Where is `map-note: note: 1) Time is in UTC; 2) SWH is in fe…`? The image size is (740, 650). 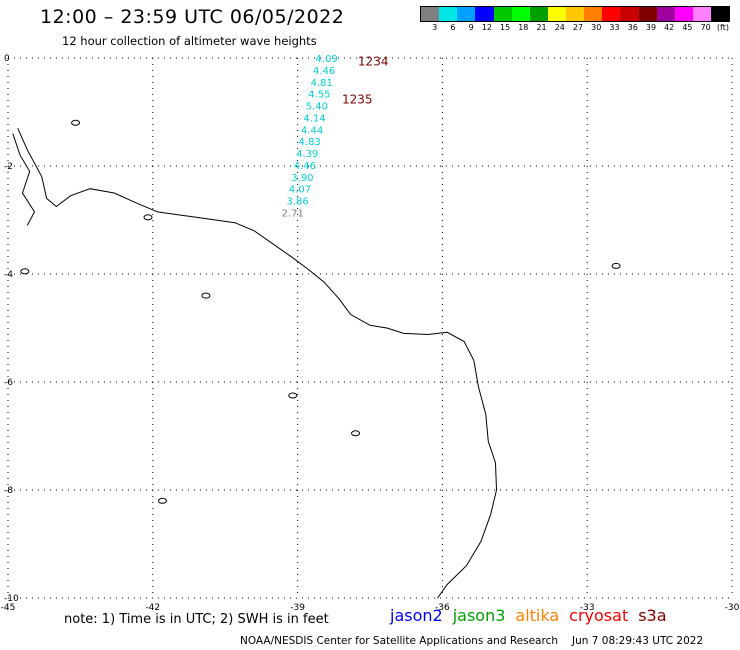
map-note: note: 1) Time is in UTC; 2) SWH is in fe… is located at coordinates (196, 619).